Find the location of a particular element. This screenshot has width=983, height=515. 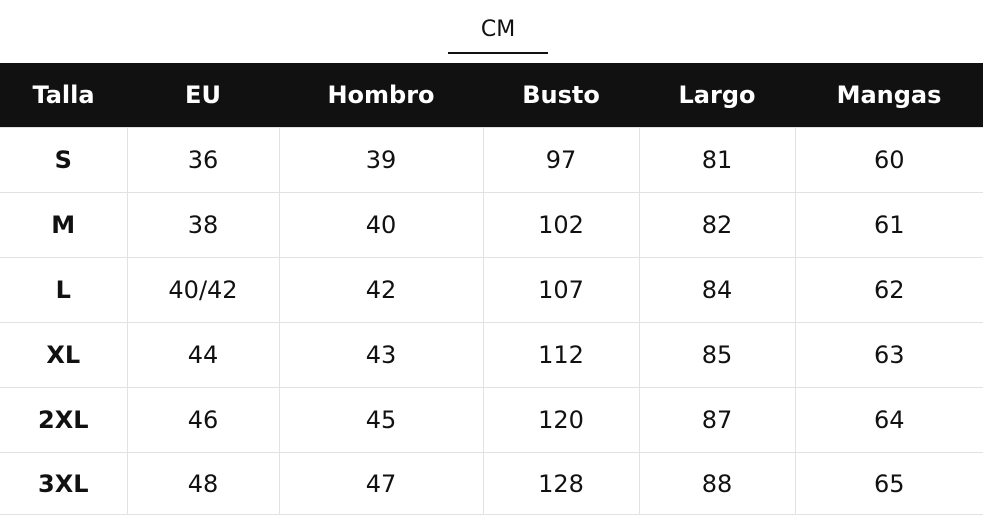

table-header-row: Talla EU Hombro Busto Largo Mangas is located at coordinates (491, 95).